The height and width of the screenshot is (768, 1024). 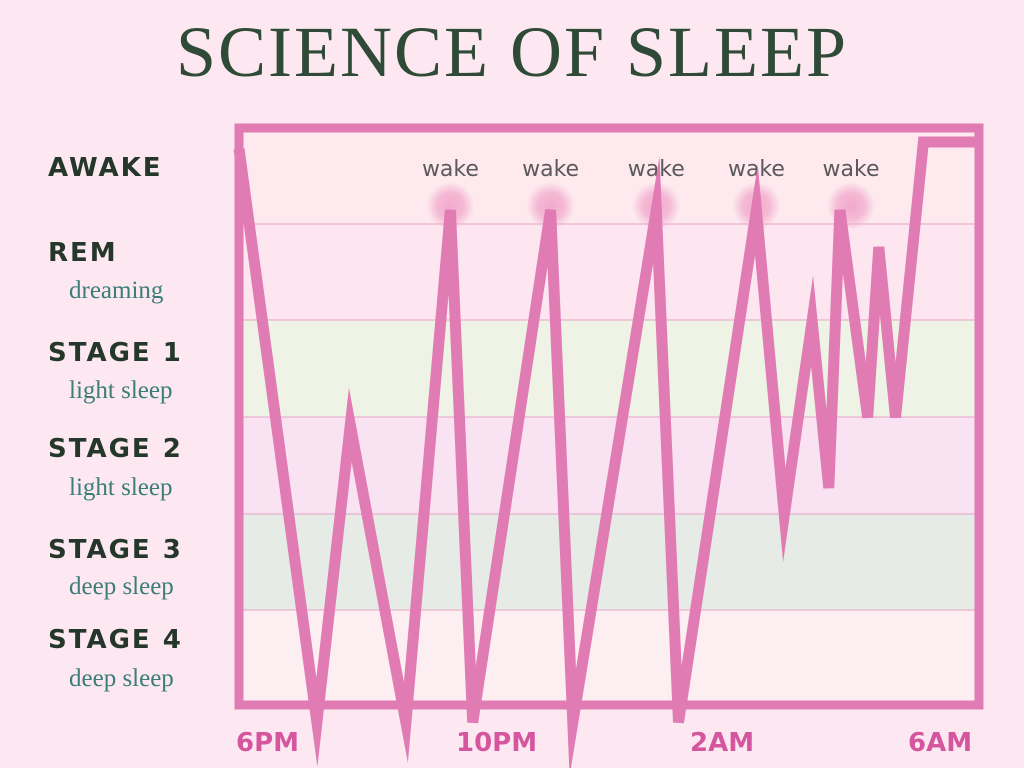 What do you see at coordinates (121, 678) in the screenshot?
I see `y-sublabel-stage4: deep sleep` at bounding box center [121, 678].